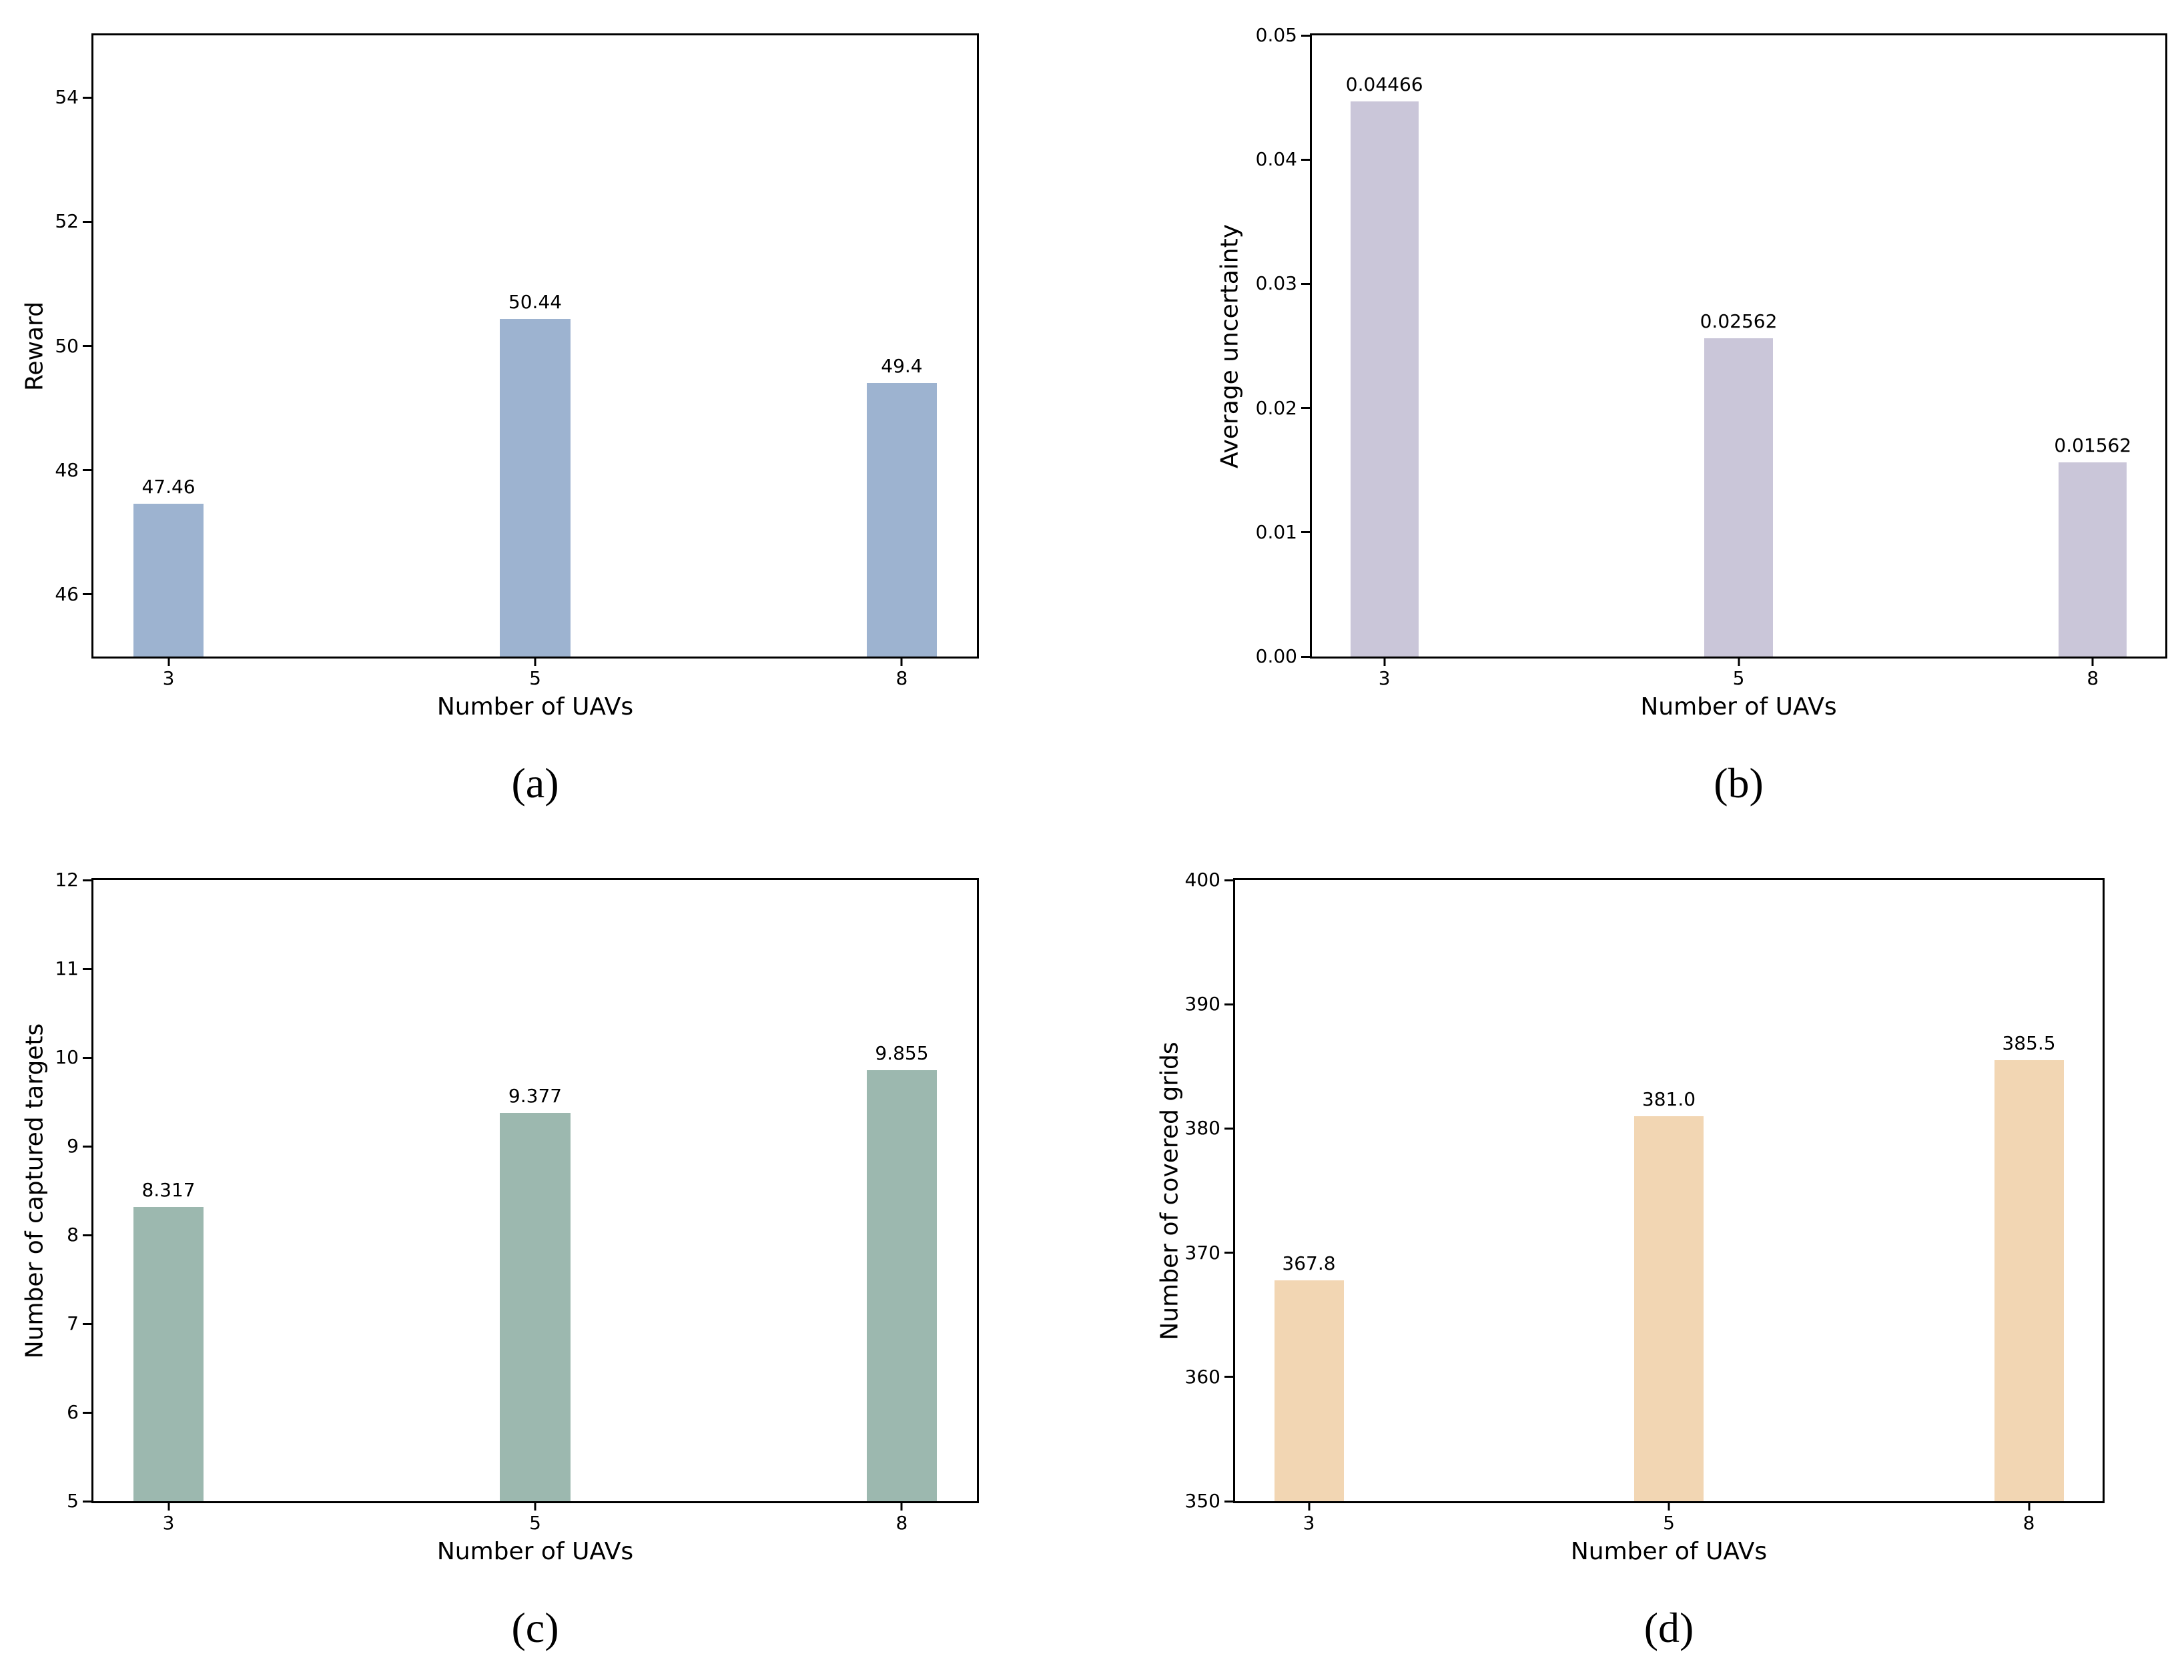 This screenshot has height=1680, width=2184. What do you see at coordinates (535, 1627) in the screenshot?
I see `chart-captured-targets-caption: (c)` at bounding box center [535, 1627].